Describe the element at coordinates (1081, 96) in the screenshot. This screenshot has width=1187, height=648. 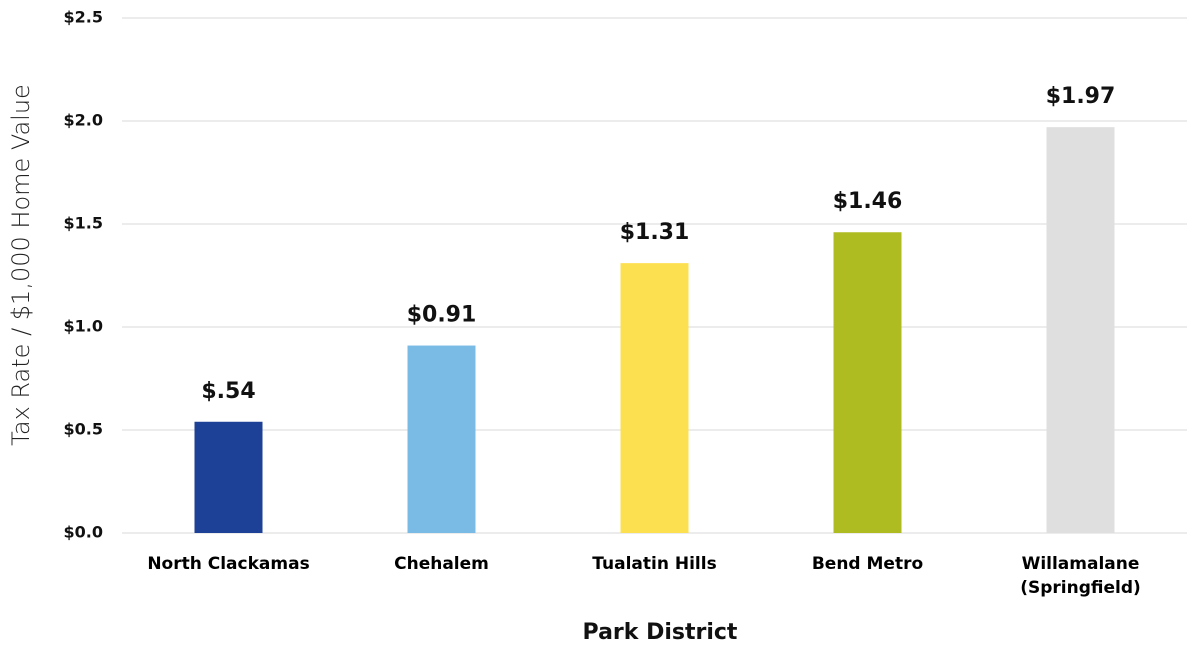
I see `data-label: $1.97` at that location.